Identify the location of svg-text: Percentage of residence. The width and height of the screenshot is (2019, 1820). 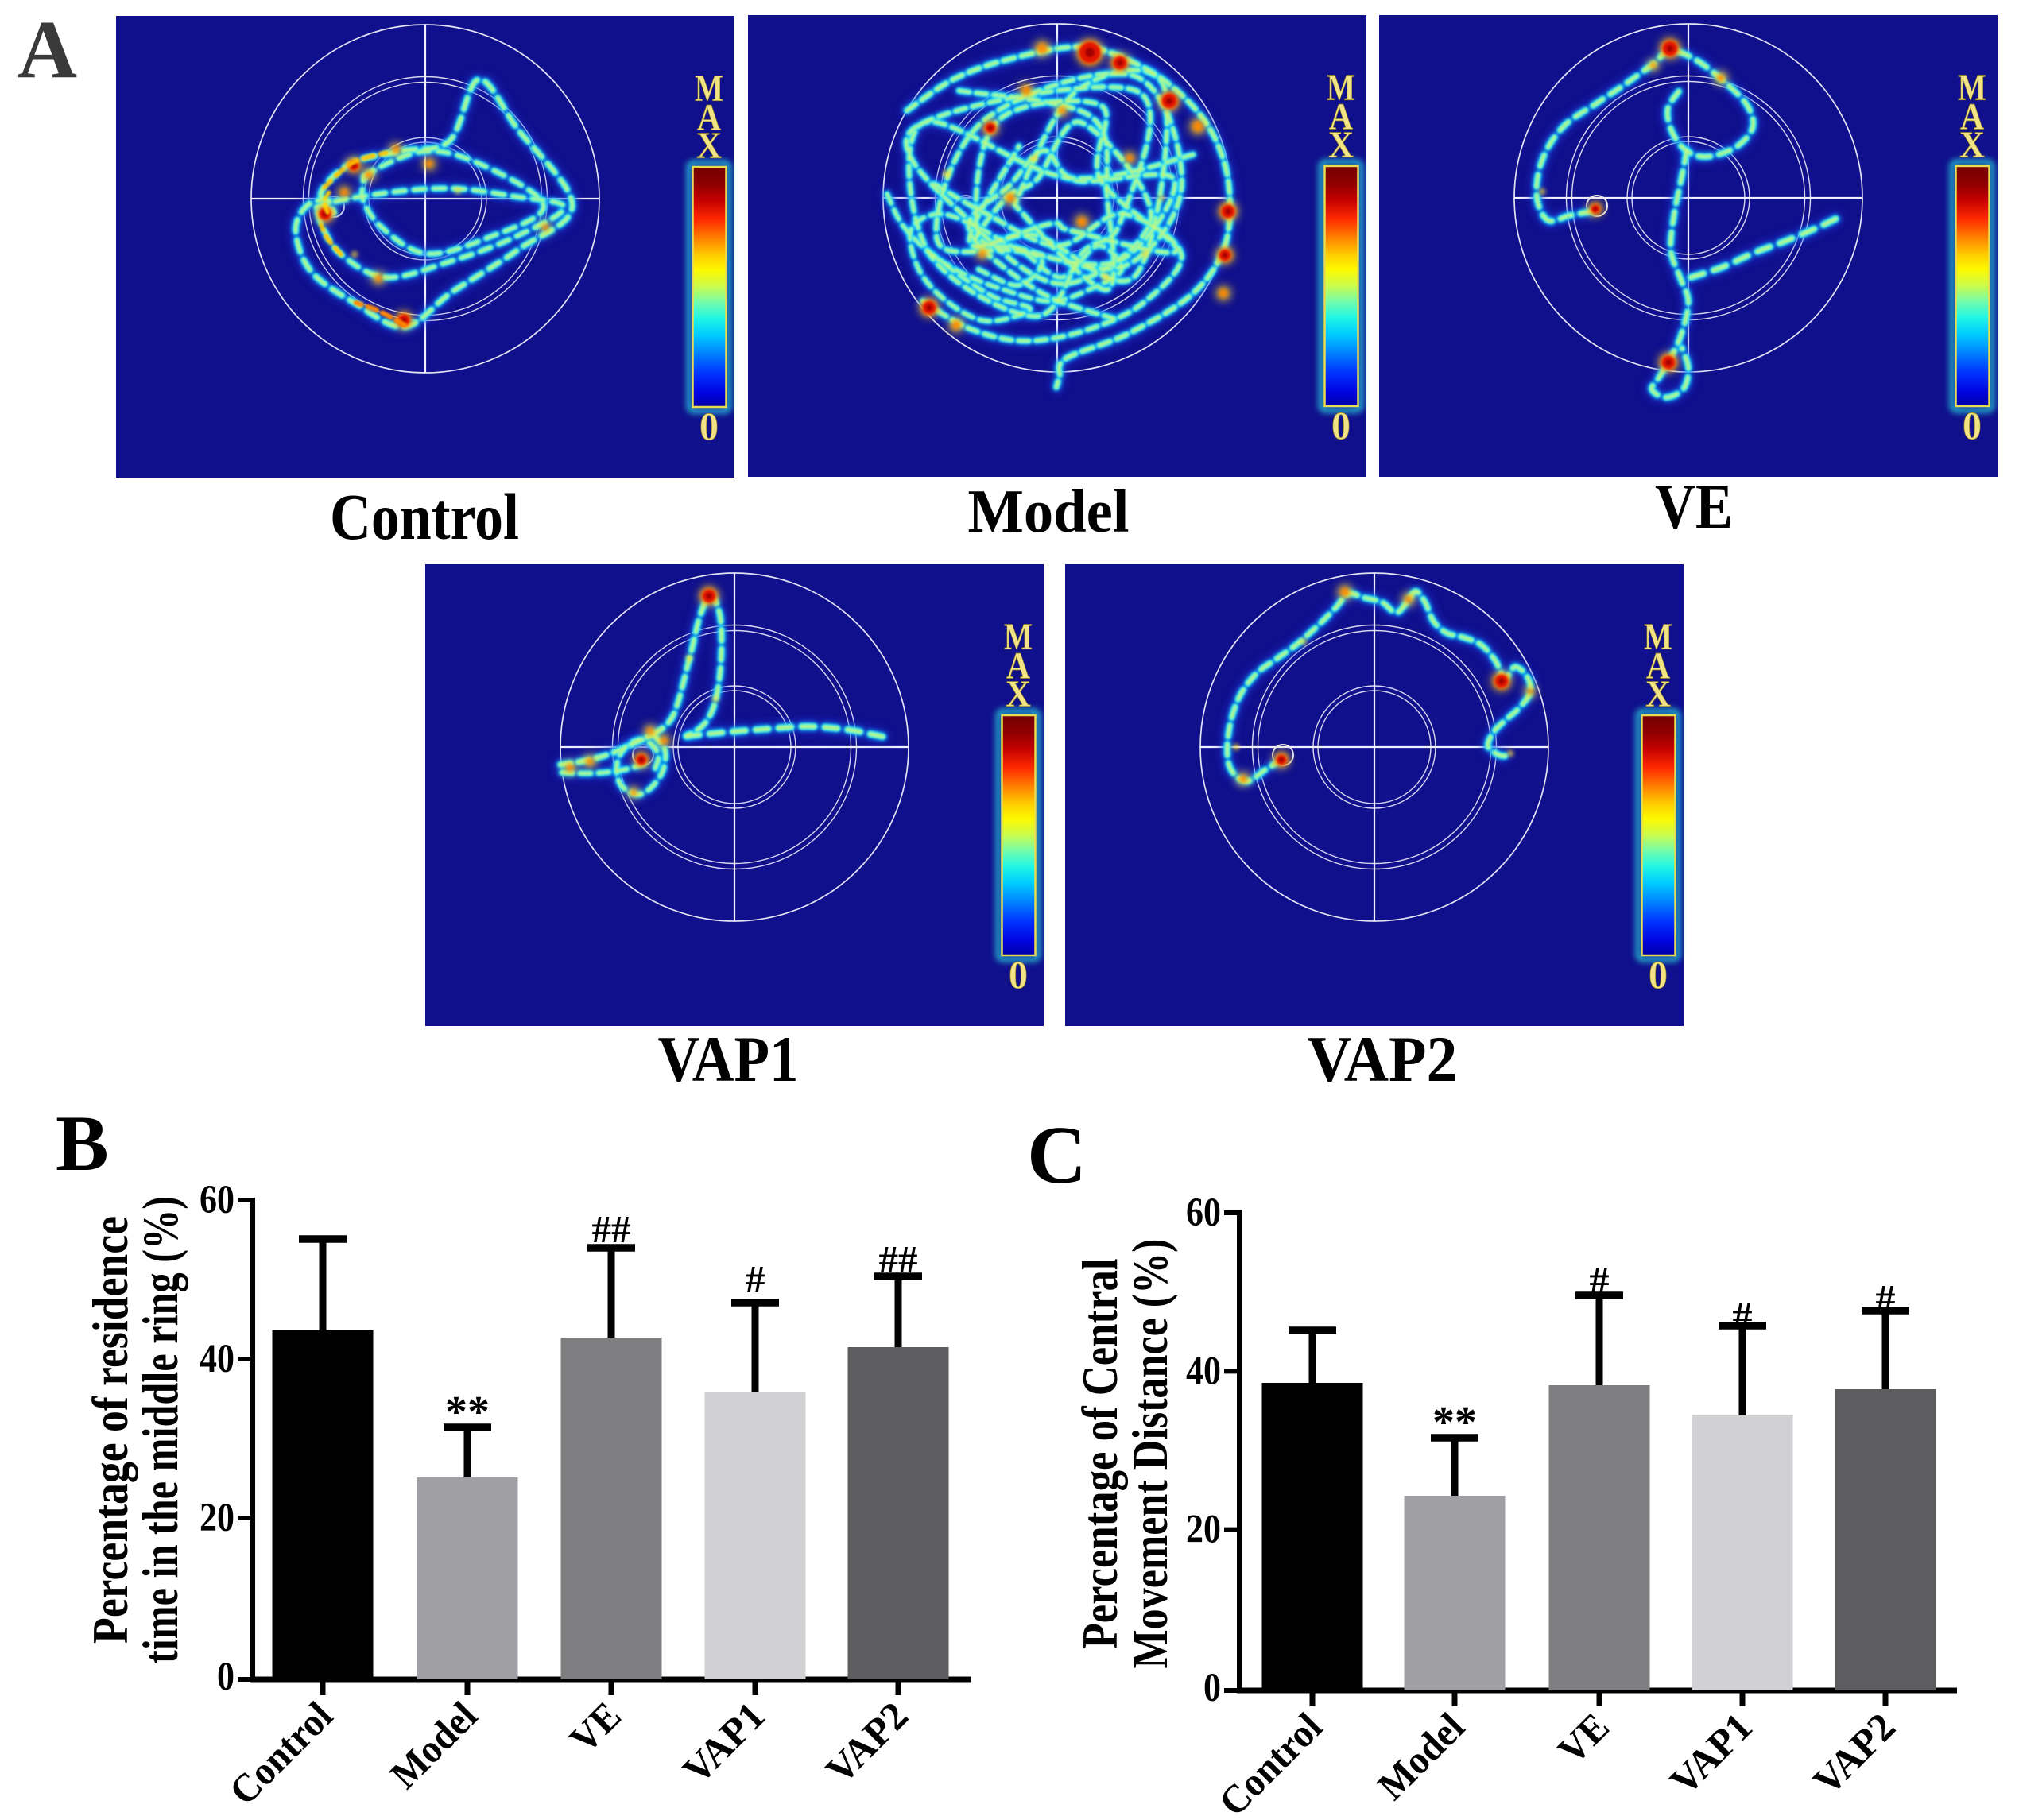
(110, 1430).